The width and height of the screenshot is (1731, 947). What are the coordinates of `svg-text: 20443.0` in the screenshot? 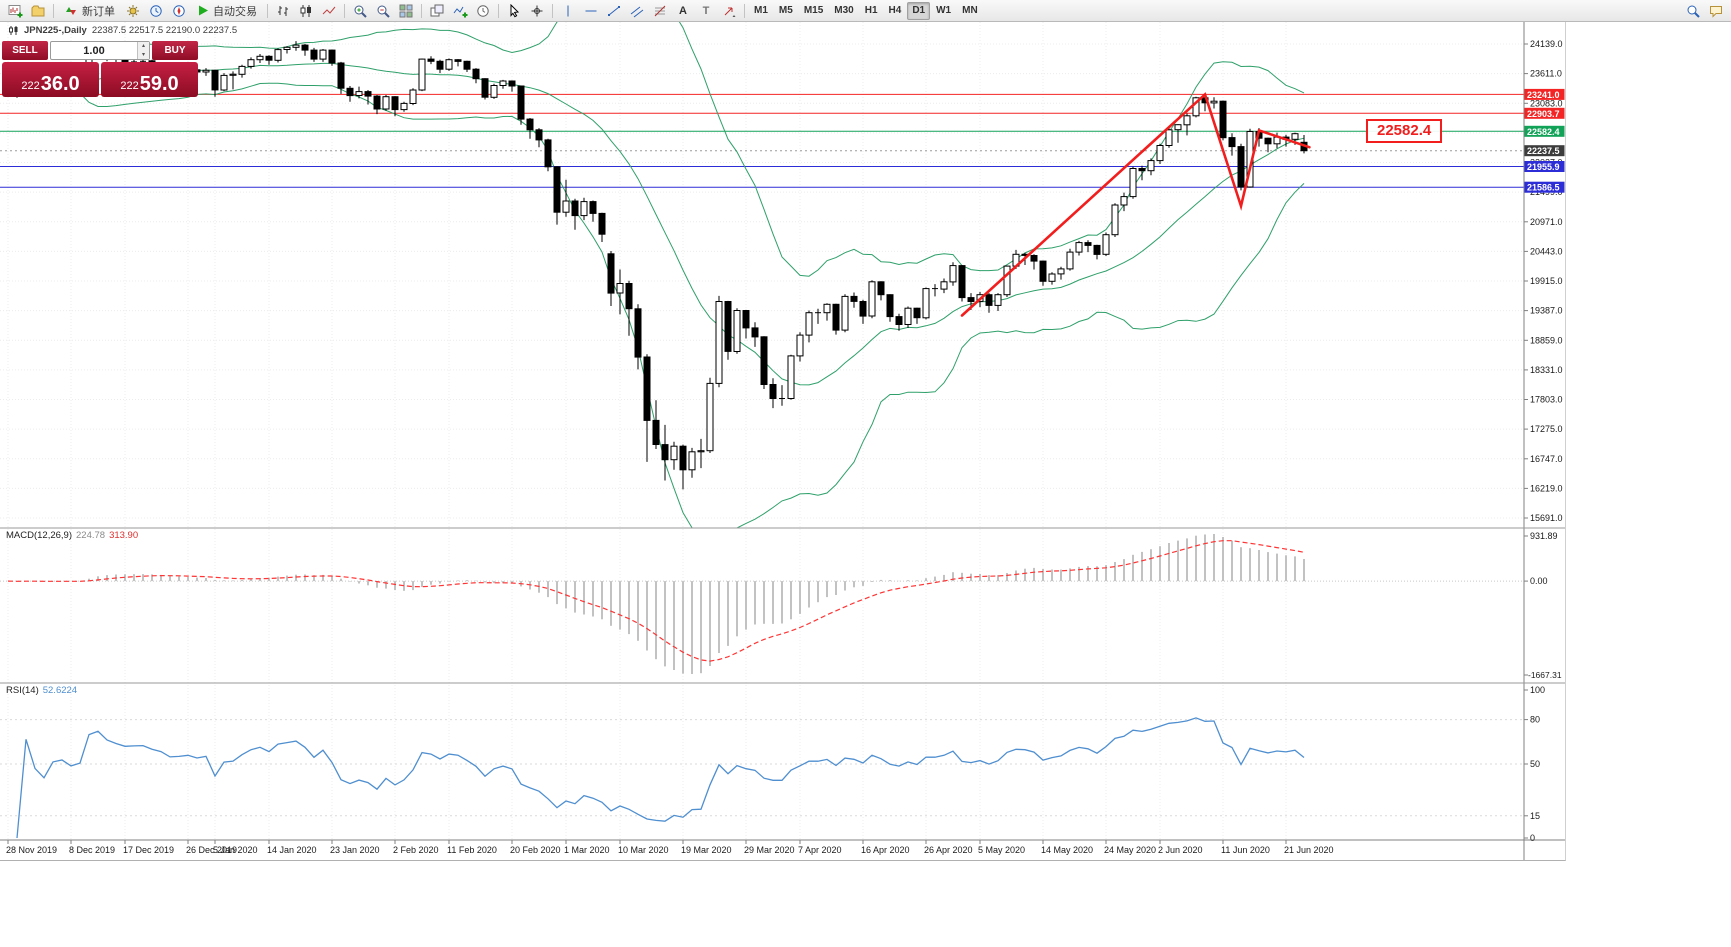 It's located at (1546, 251).